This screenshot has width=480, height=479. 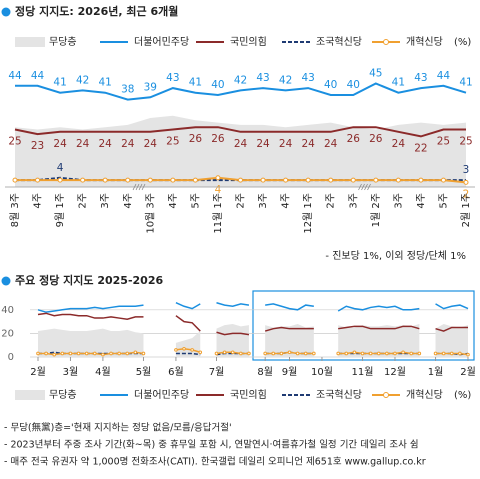 What do you see at coordinates (241, 201) in the screenshot?
I see `x-tick-label: 2주` at bounding box center [241, 201].